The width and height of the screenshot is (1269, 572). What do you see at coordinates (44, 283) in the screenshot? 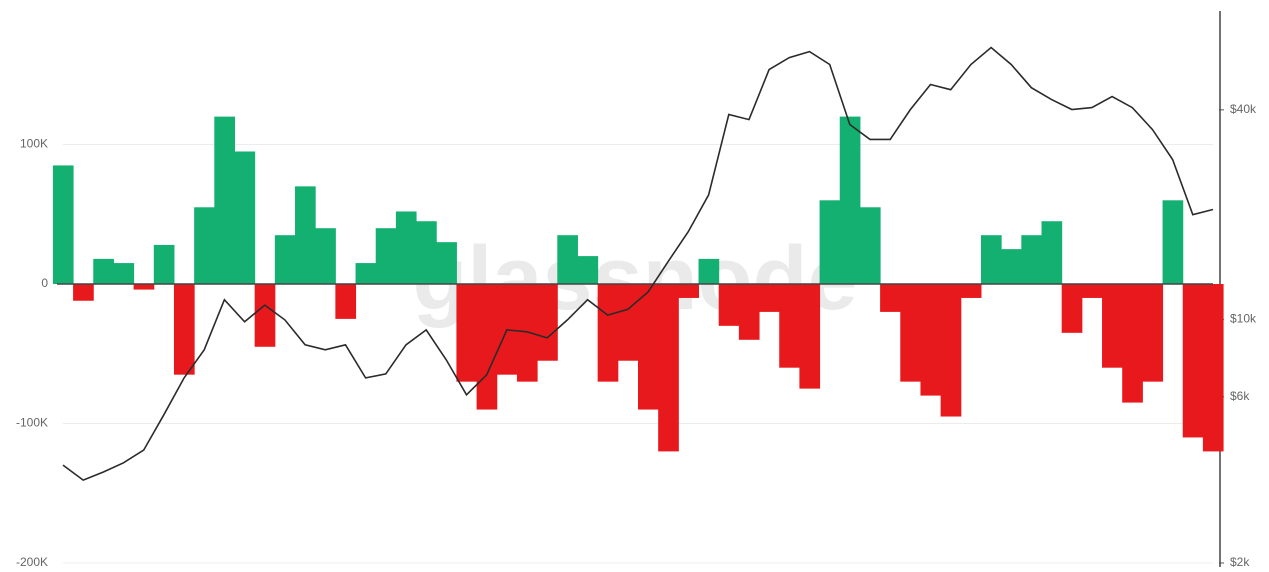
I see `y-tick-label: 0` at bounding box center [44, 283].